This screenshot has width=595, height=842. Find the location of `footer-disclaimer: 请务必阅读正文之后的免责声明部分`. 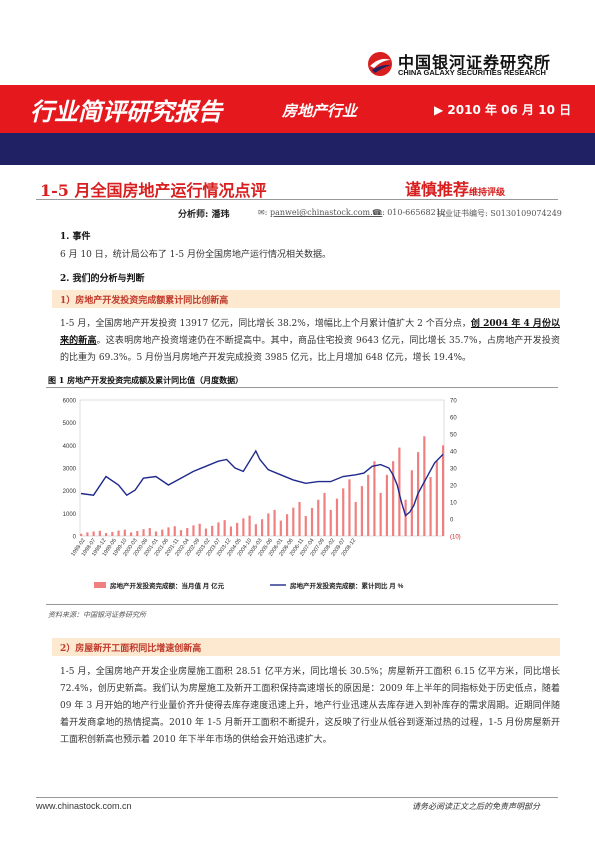

footer-disclaimer: 请务必阅读正文之后的免责声明部分 is located at coordinates (476, 806).